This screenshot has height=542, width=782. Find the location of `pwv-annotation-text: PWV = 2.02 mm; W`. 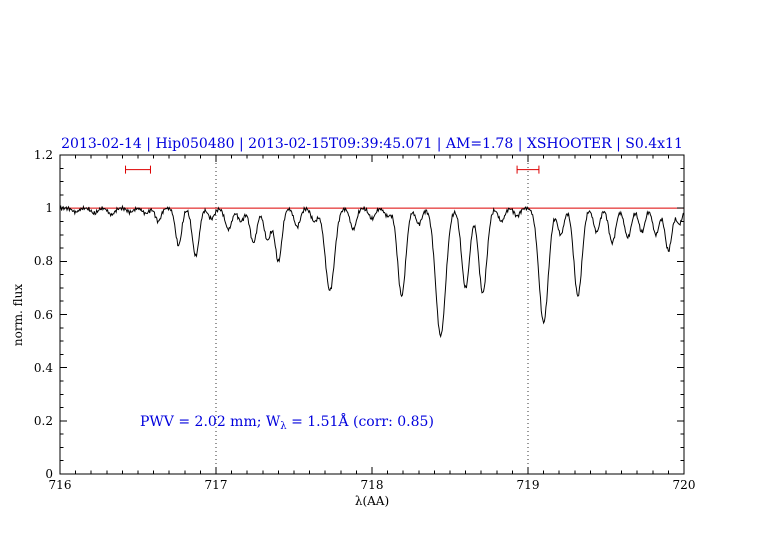

pwv-annotation-text: PWV = 2.02 mm; W is located at coordinates (210, 422).